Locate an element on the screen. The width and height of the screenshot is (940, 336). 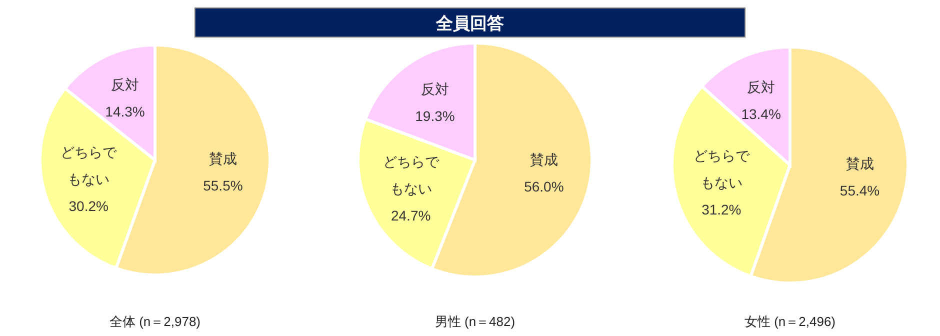
annotation: 全員回答 is located at coordinates (470, 23).